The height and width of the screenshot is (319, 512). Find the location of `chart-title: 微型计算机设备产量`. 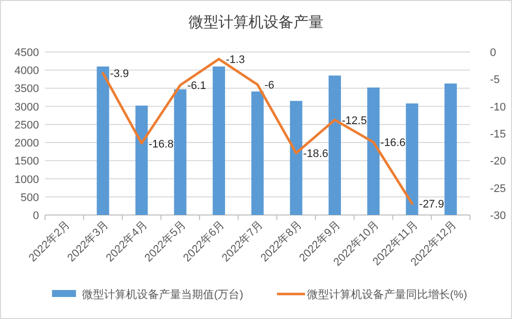

chart-title: 微型计算机设备产量 is located at coordinates (256, 22).